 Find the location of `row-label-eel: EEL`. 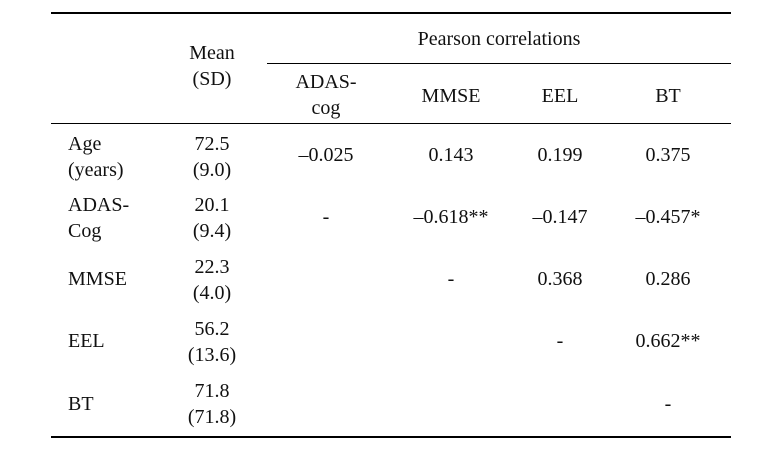

row-label-eel: EEL is located at coordinates (86, 341).